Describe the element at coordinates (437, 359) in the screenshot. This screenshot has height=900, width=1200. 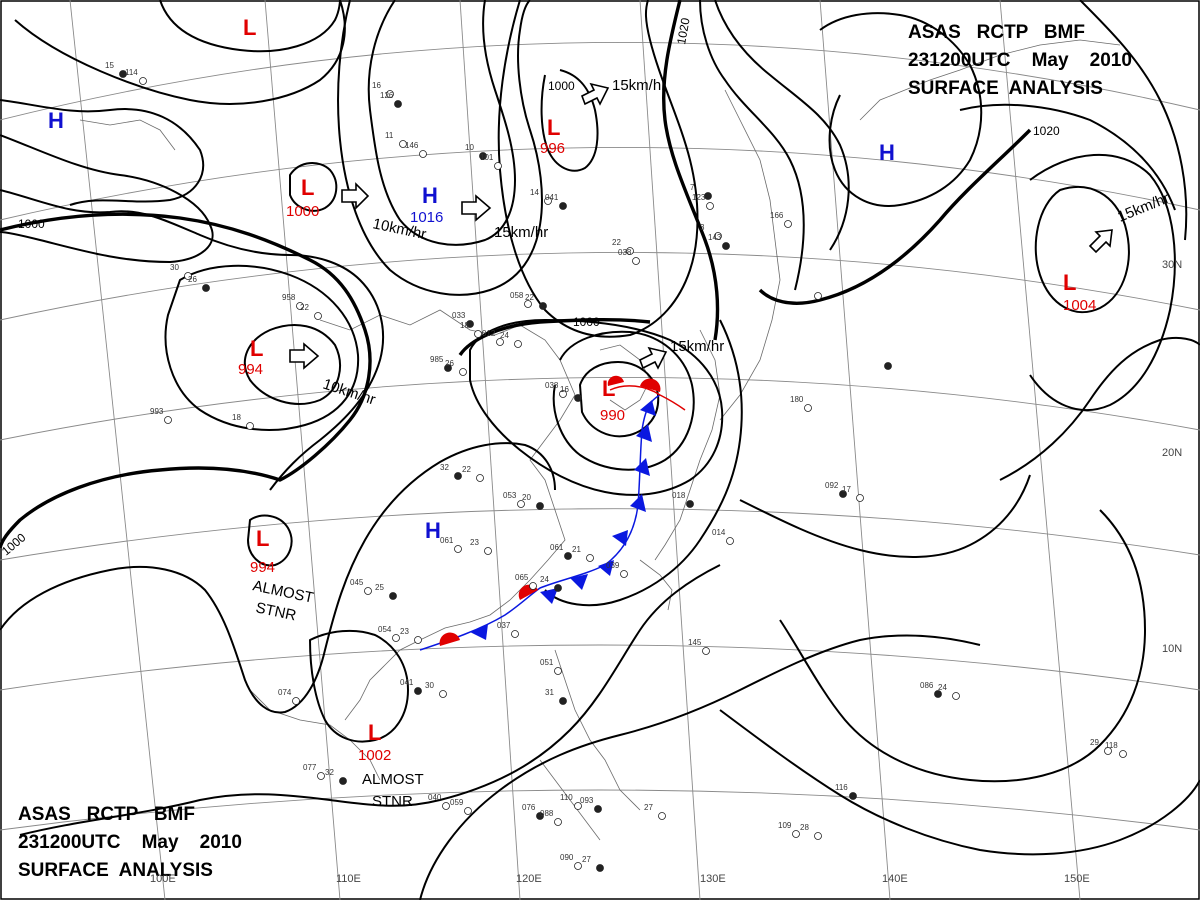
I see `station-value: 985` at that location.